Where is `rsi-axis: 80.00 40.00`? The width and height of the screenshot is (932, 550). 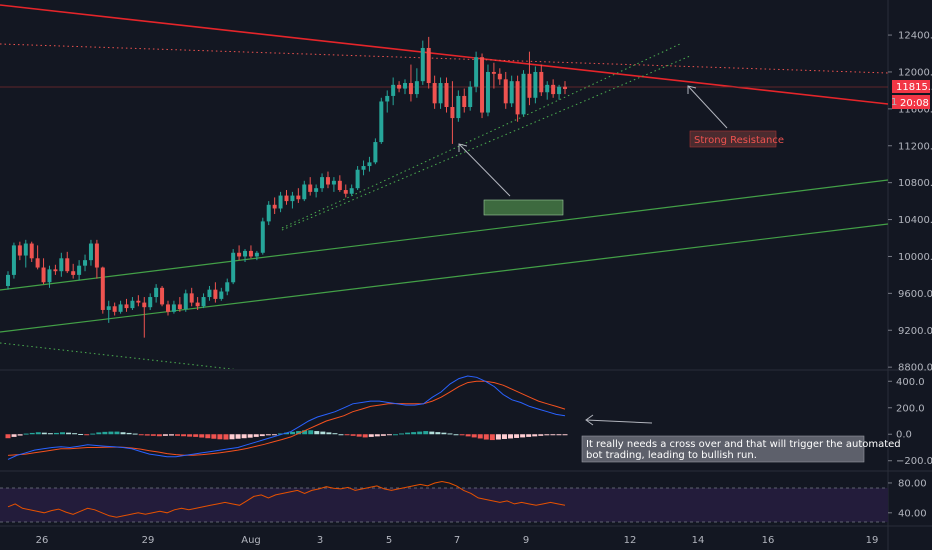 rsi-axis: 80.00 40.00 is located at coordinates (907, 498).